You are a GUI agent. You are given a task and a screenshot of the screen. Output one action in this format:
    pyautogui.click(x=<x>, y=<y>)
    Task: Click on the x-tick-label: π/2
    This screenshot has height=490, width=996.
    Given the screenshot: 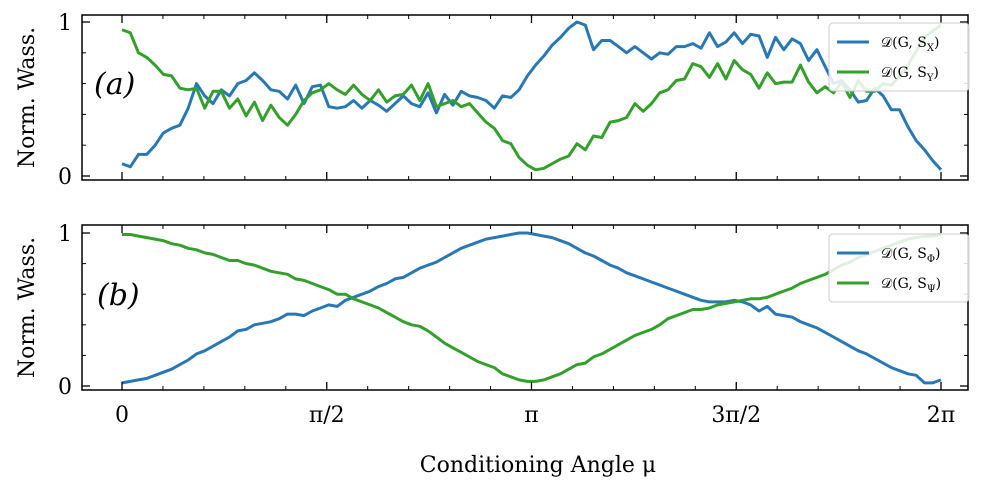 What is the action you would take?
    pyautogui.click(x=327, y=415)
    